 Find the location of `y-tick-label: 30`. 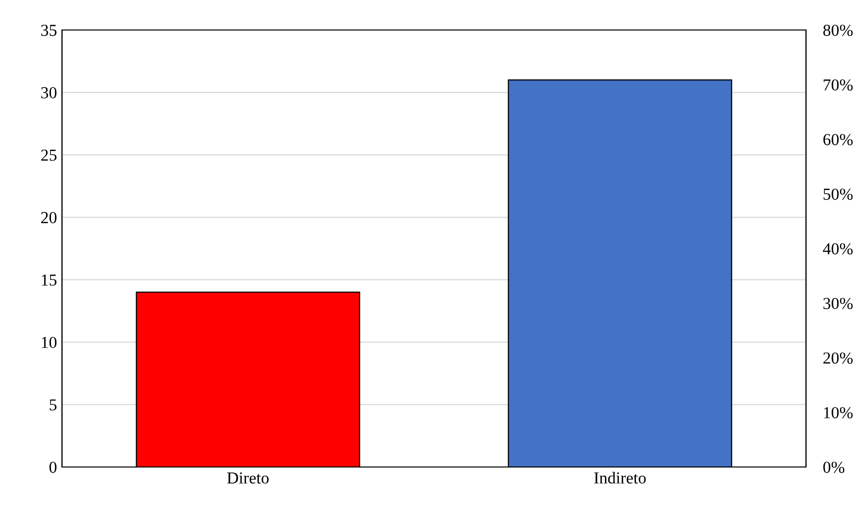

y-tick-label: 30 is located at coordinates (49, 92).